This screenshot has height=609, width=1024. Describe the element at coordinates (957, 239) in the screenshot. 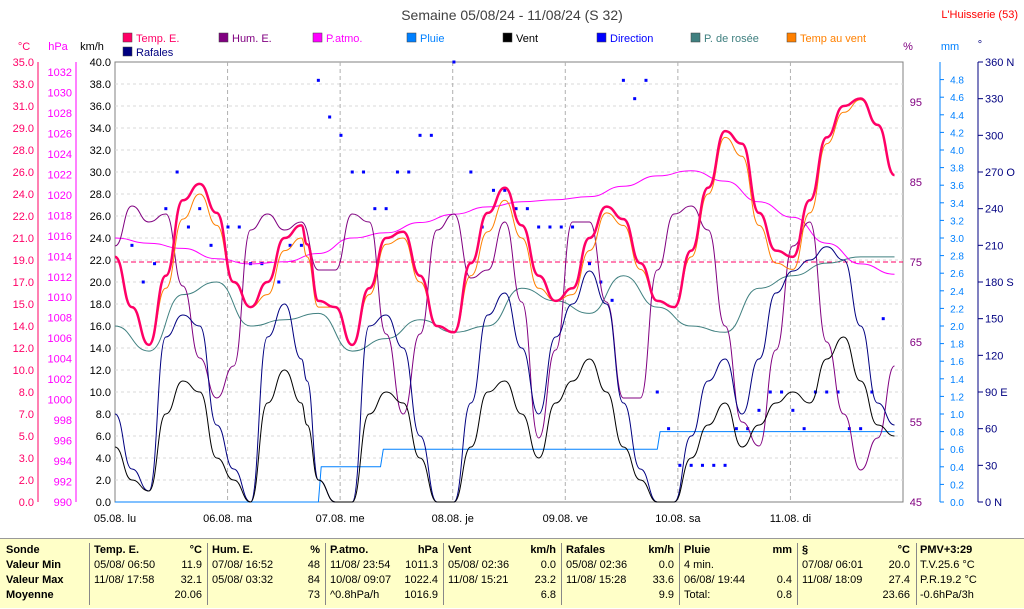

I see `rain-tick-label: 3.0` at that location.